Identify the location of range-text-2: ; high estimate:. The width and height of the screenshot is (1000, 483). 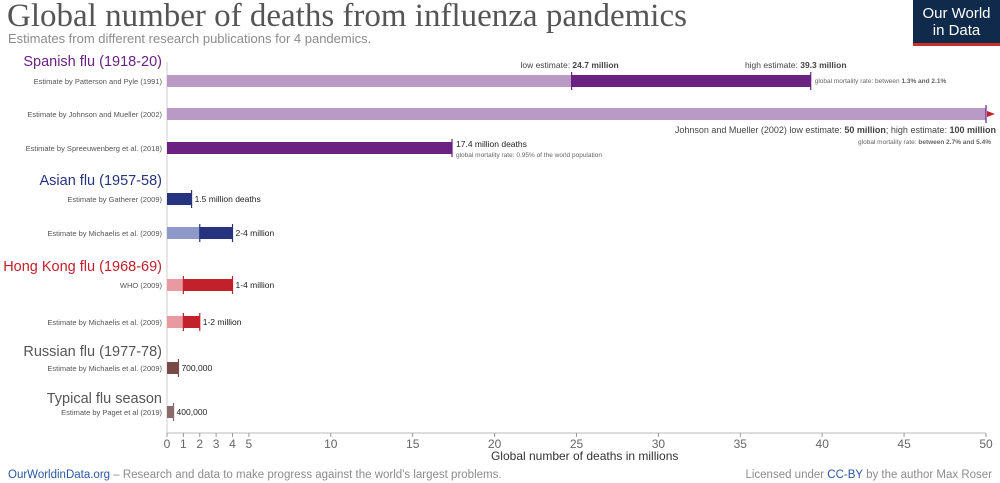
(918, 130).